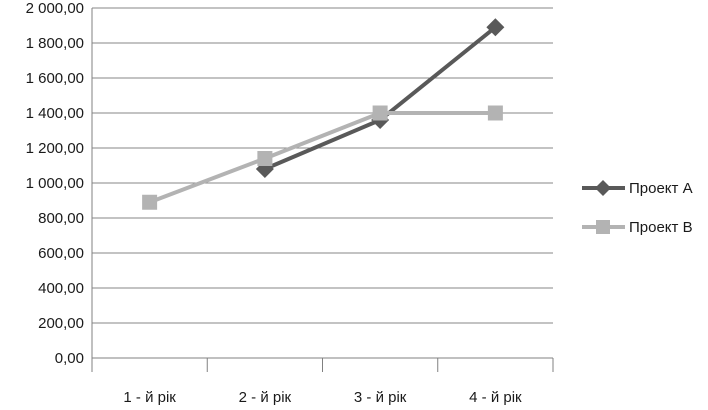 The image size is (708, 410). I want to click on legend-item-project-b: Проект В, so click(637, 227).